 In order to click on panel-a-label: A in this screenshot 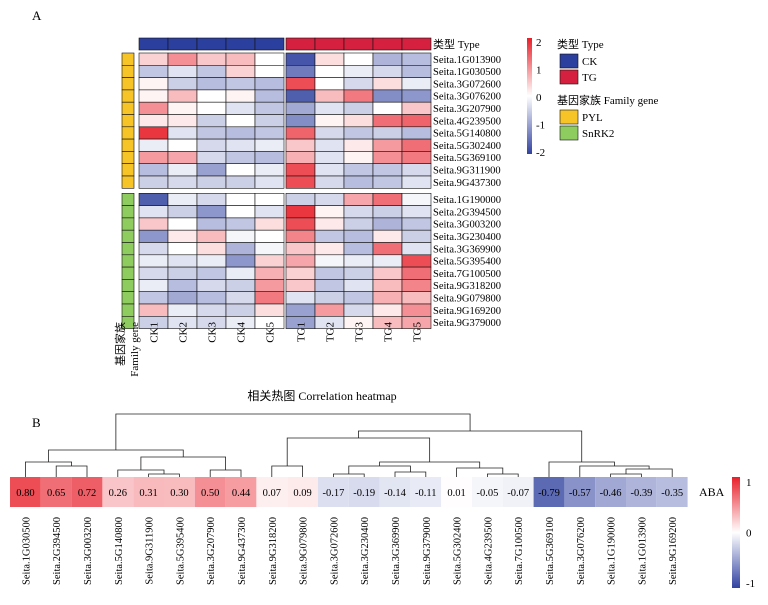, I will do `click(37, 15)`.